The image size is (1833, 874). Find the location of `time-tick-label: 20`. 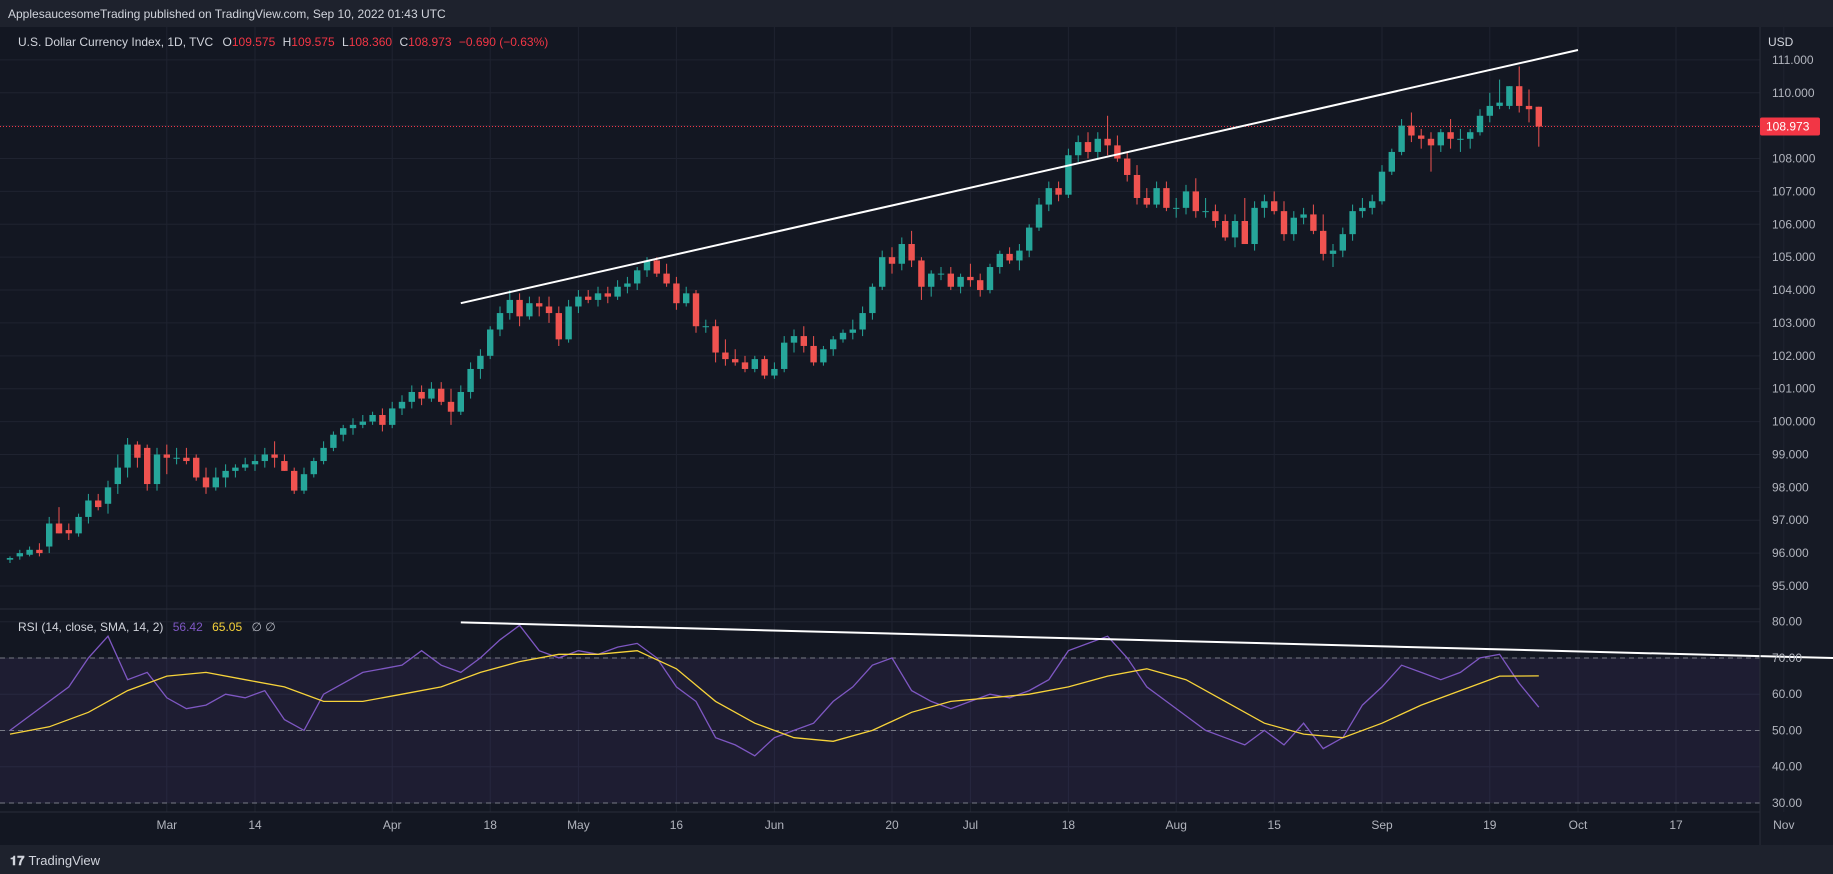

time-tick-label: 20 is located at coordinates (892, 825).